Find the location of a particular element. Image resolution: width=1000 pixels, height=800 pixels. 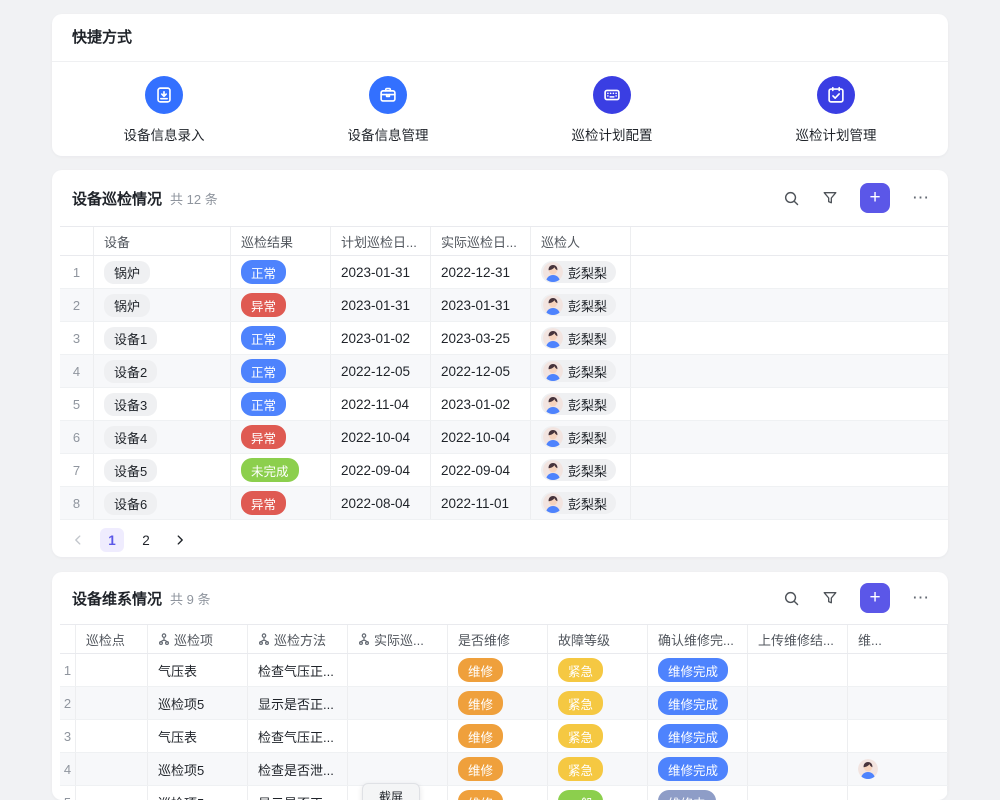

column-header-method: 巡检方法 is located at coordinates (298, 639).